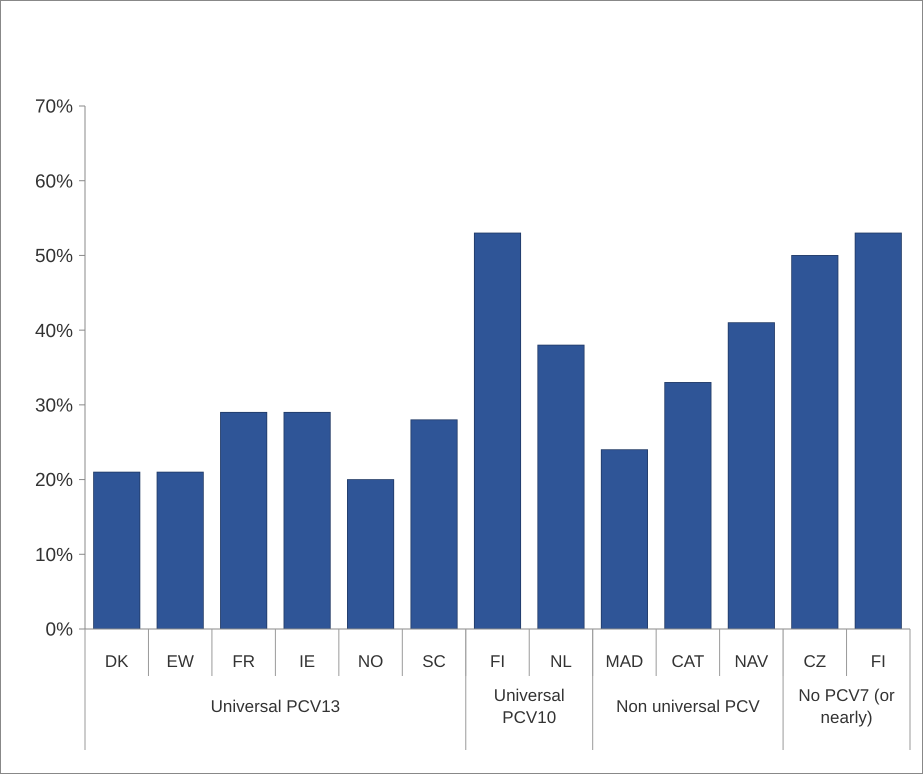 Image resolution: width=923 pixels, height=774 pixels. Describe the element at coordinates (180, 661) in the screenshot. I see `x-tick-label: EW` at that location.